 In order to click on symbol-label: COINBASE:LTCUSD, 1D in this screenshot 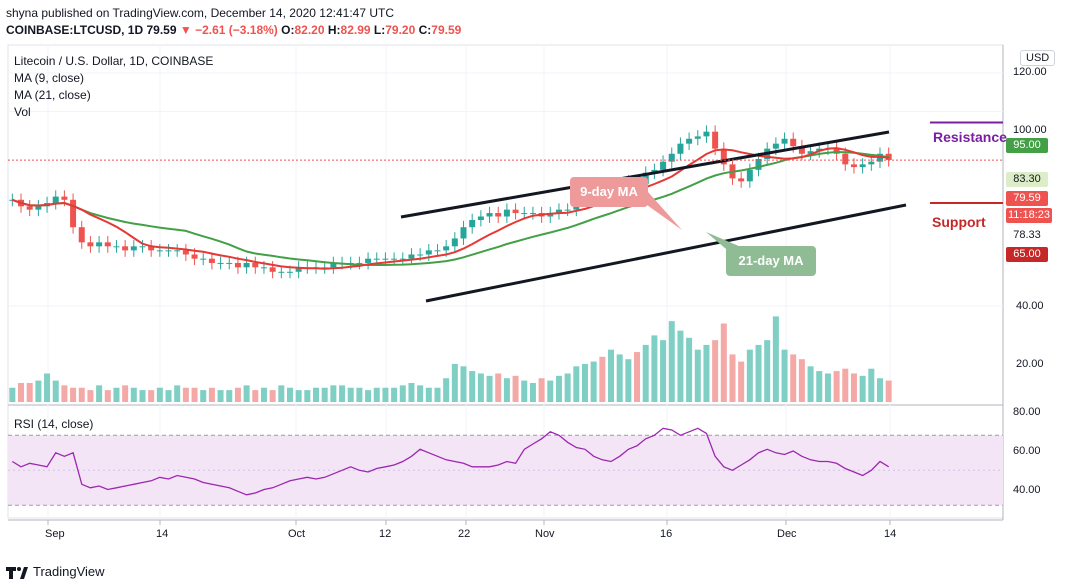, I will do `click(75, 30)`.